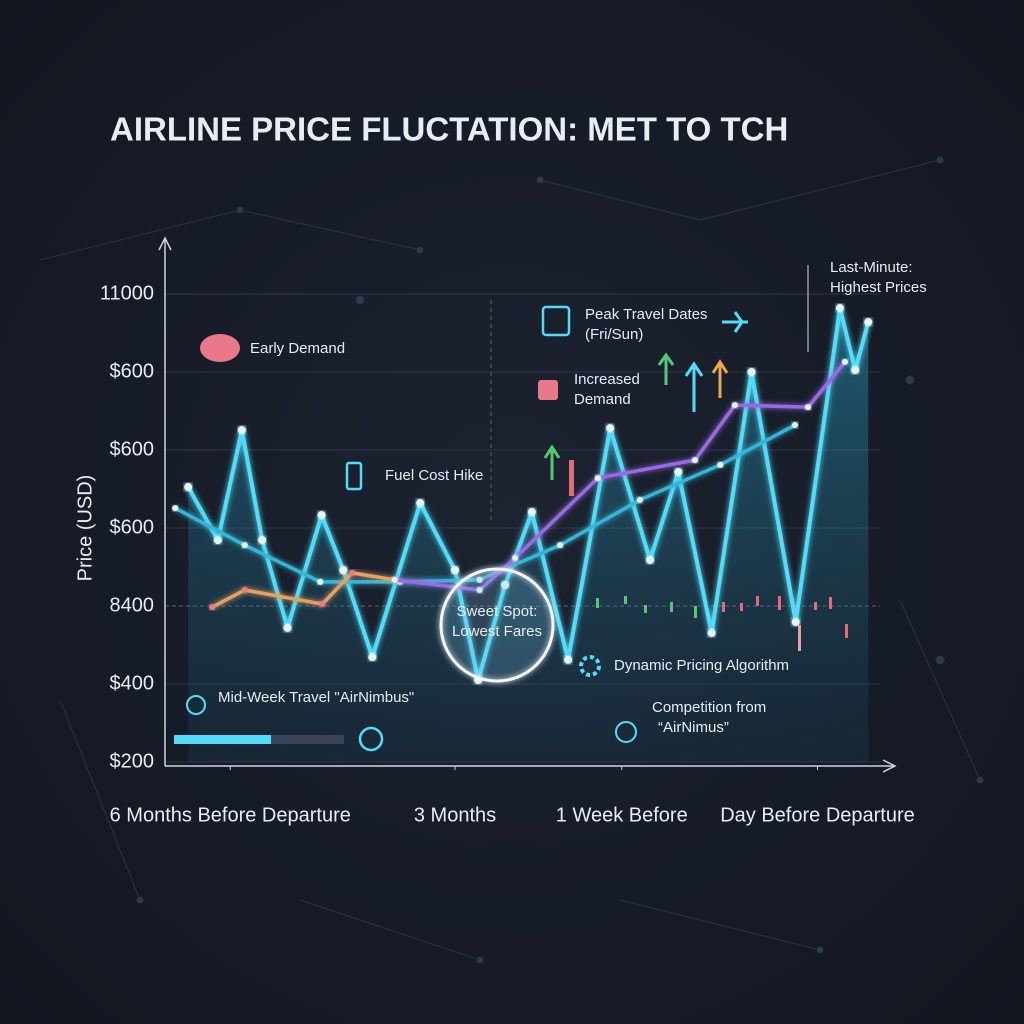 This screenshot has height=1024, width=1024. I want to click on x-tick-label: 6 Months Before Departure, so click(230, 815).